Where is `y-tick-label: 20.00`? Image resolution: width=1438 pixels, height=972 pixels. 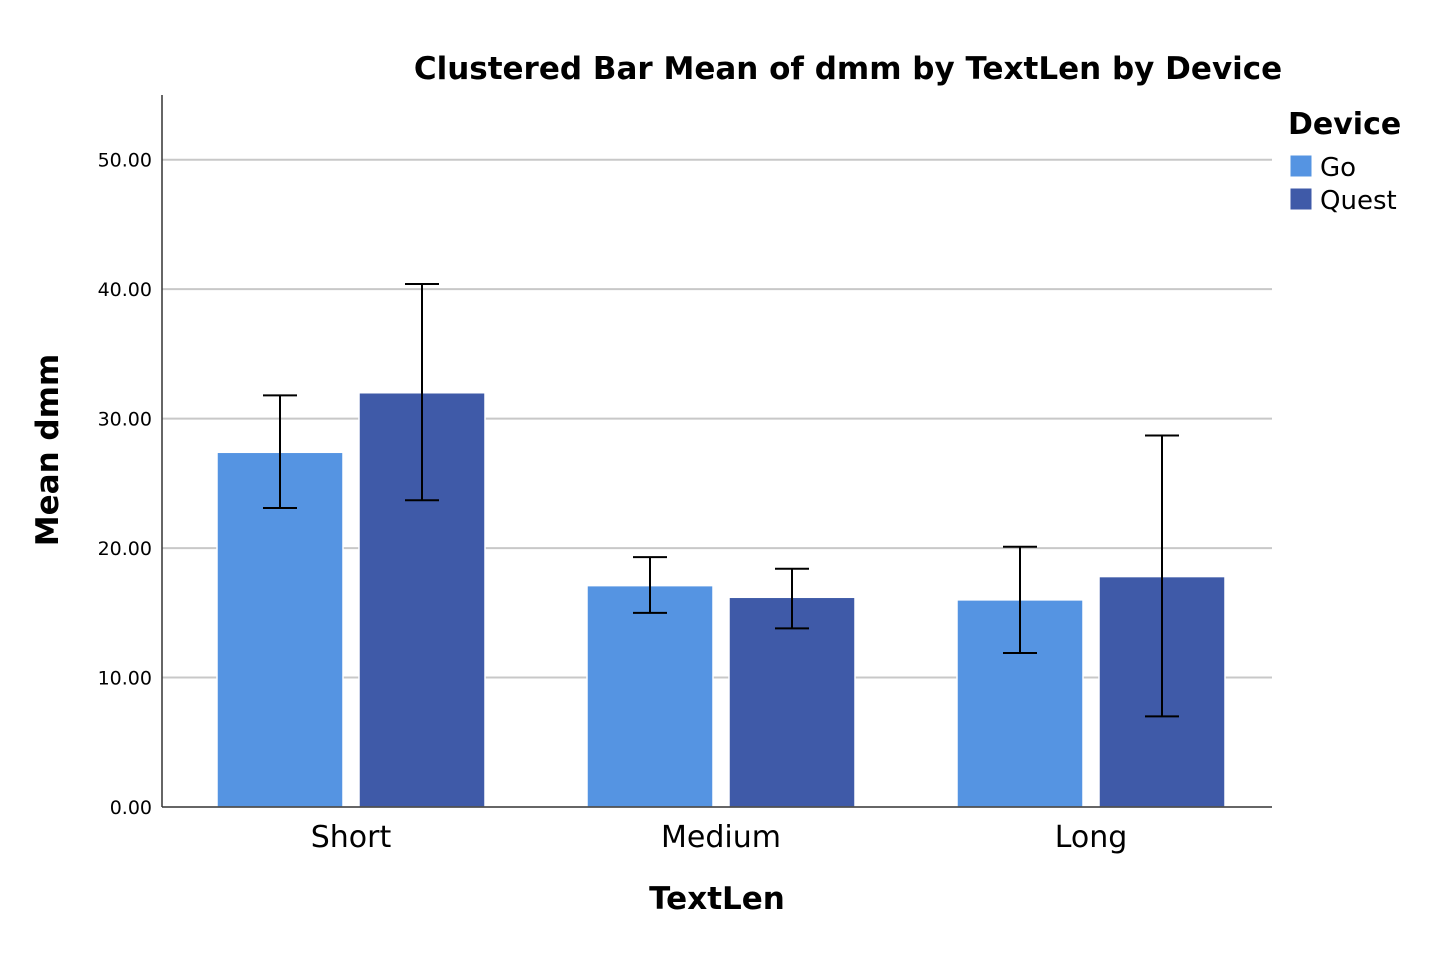
y-tick-label: 20.00 is located at coordinates (125, 549).